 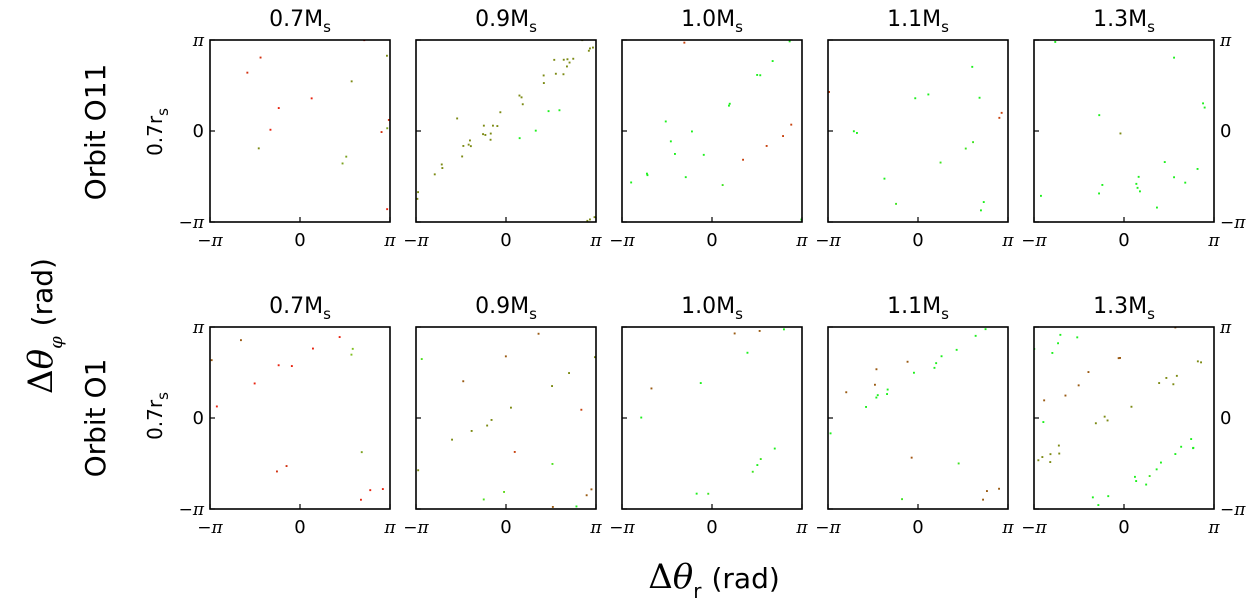 I want to click on panel-title-mass: 0.7M, so click(x=296, y=19).